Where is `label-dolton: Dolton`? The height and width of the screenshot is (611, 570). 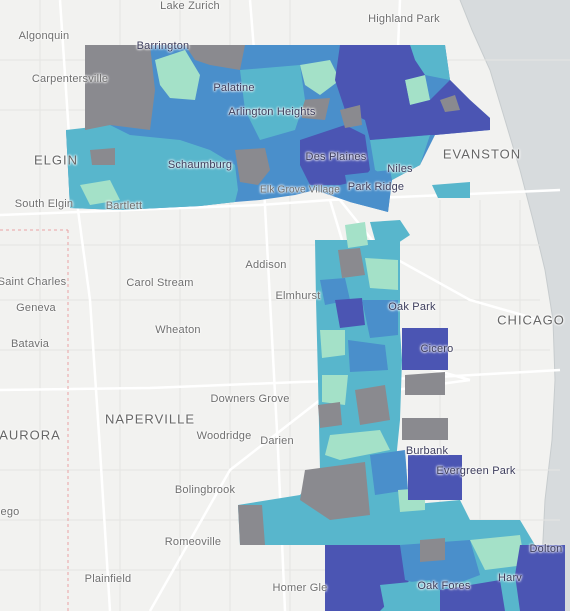 label-dolton: Dolton is located at coordinates (546, 549).